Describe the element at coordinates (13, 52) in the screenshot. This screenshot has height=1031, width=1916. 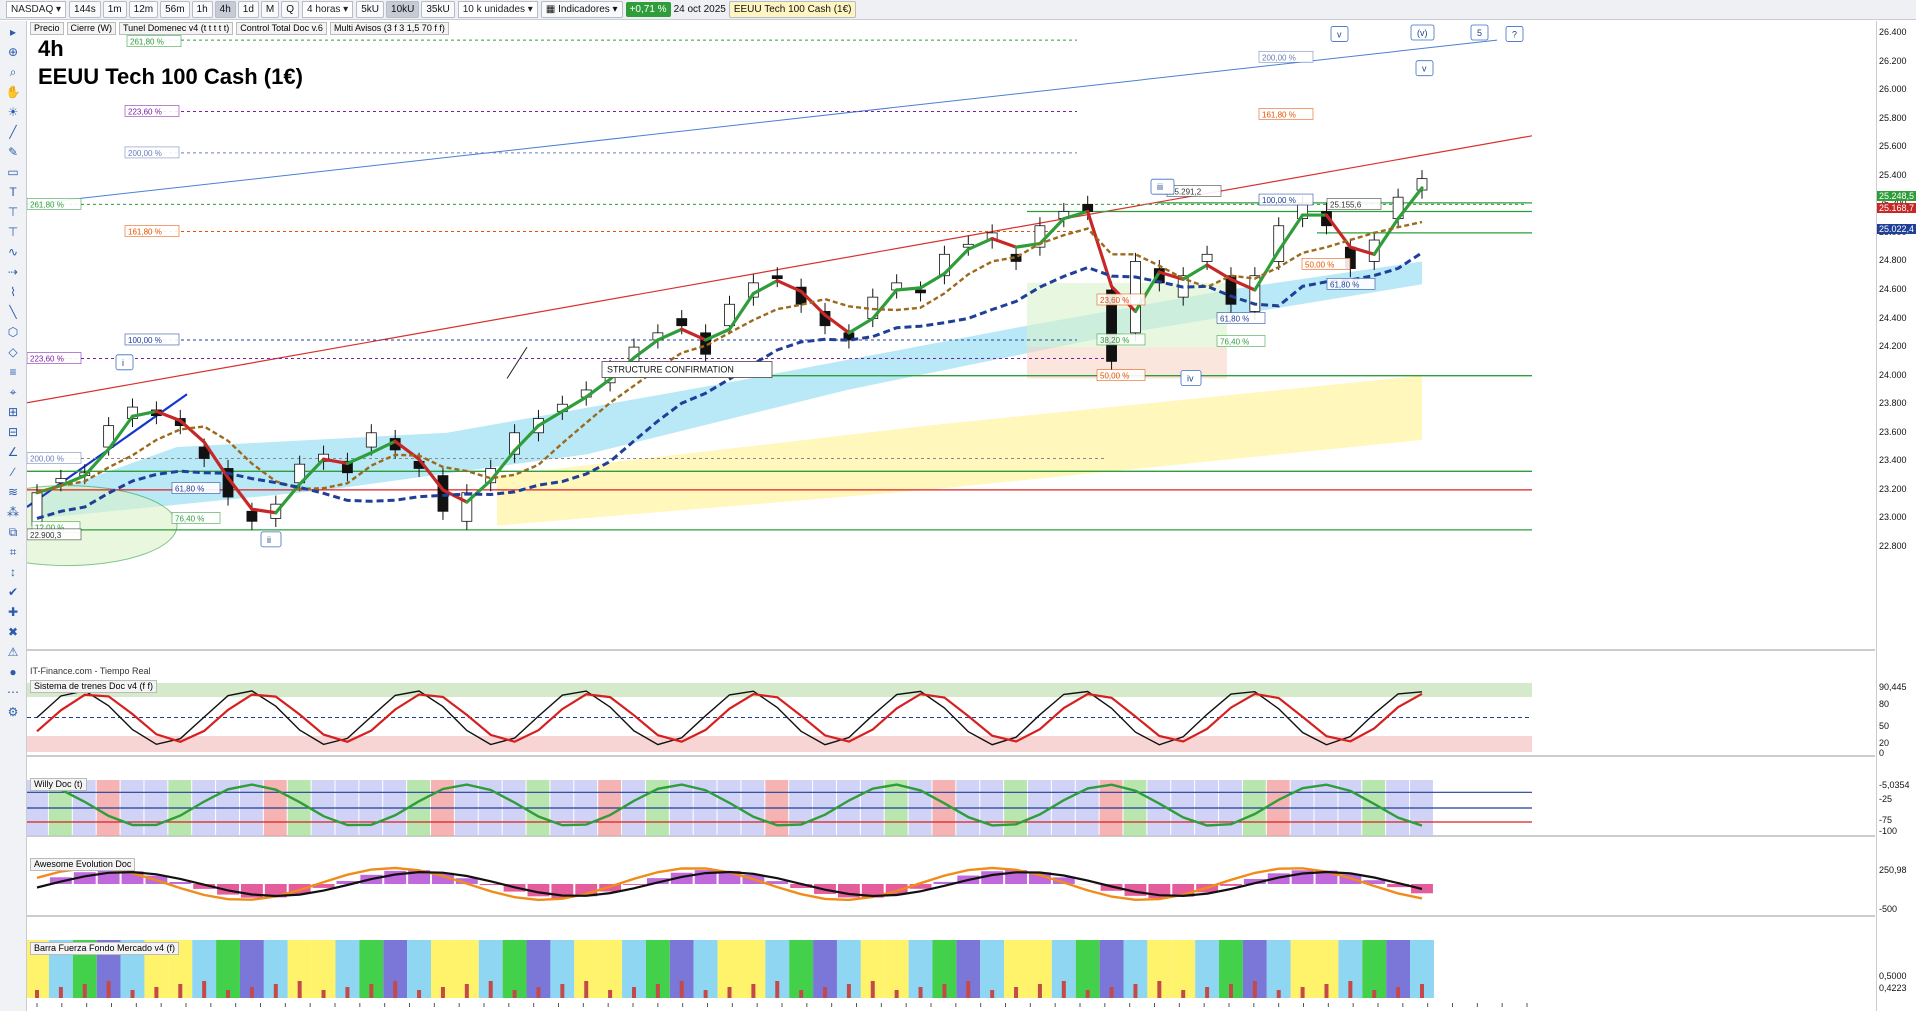
I see `drawing-tool-icon: ⊕` at that location.